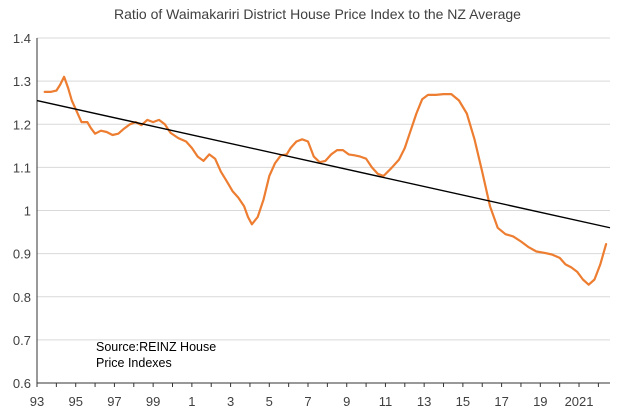  I want to click on y-tick-label: 0.7, so click(22, 340).